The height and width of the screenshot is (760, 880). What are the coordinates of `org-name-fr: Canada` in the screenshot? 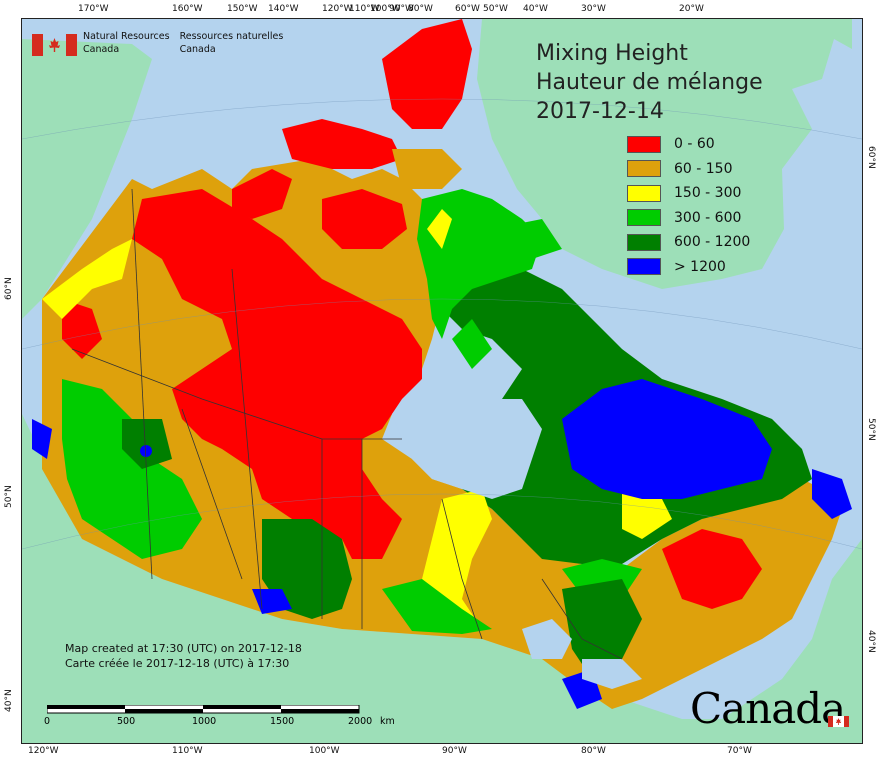 It's located at (197, 49).